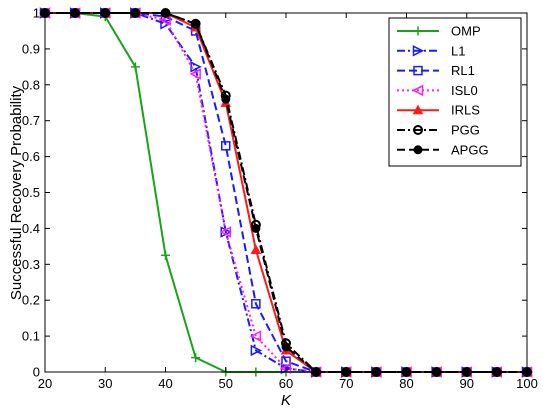 The width and height of the screenshot is (554, 416). Describe the element at coordinates (36, 372) in the screenshot. I see `y-tick-label: 0` at that location.